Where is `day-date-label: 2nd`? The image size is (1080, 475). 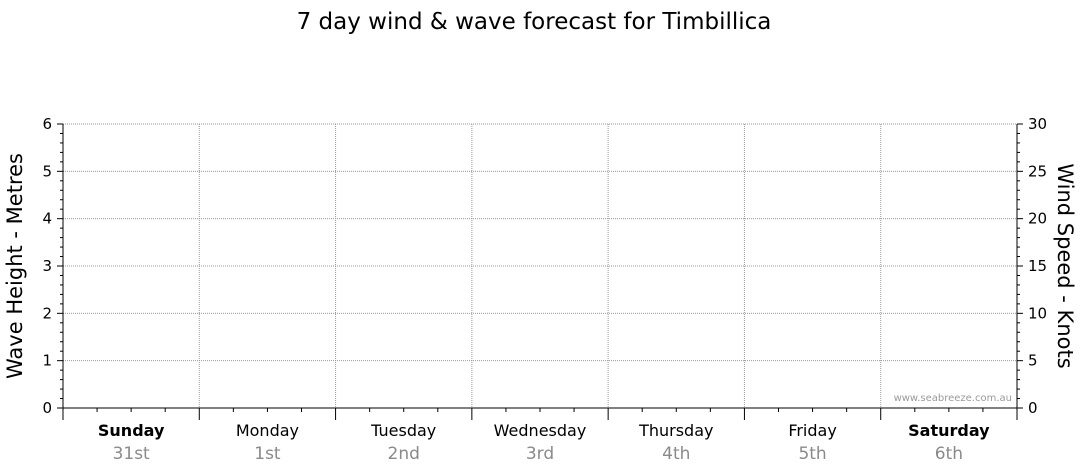
day-date-label: 2nd is located at coordinates (404, 454).